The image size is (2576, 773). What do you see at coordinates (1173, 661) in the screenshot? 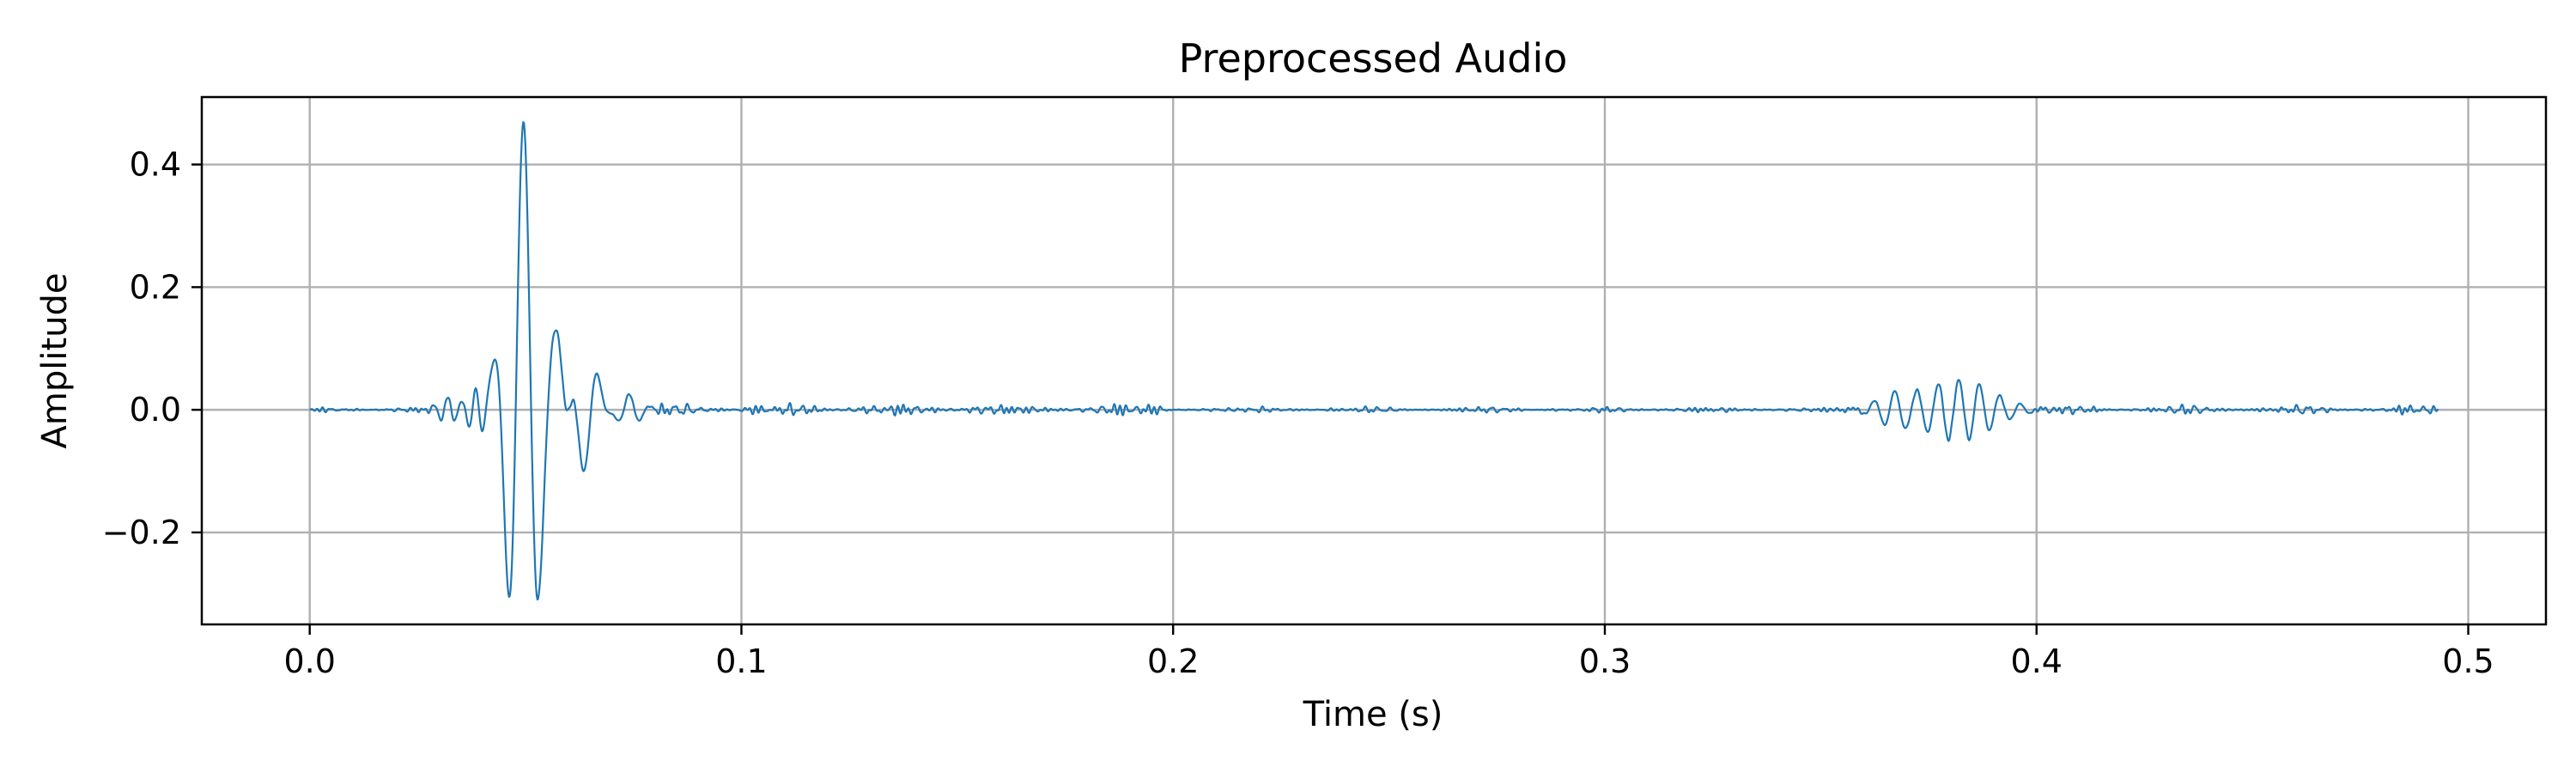
I see `x-tick-label: 0.2` at bounding box center [1173, 661].